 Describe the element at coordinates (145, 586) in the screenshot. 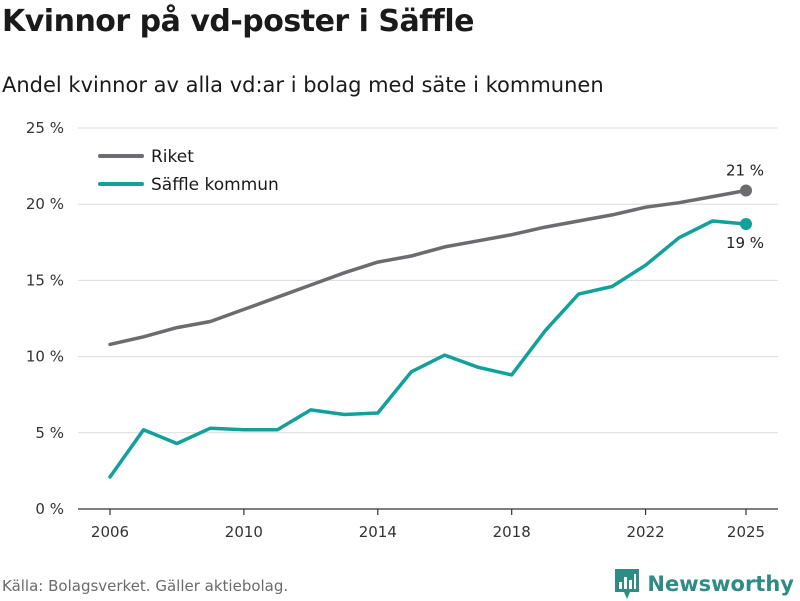

I see `source-note: Källa: Bolagsverket. Gäller aktiebolag.` at that location.